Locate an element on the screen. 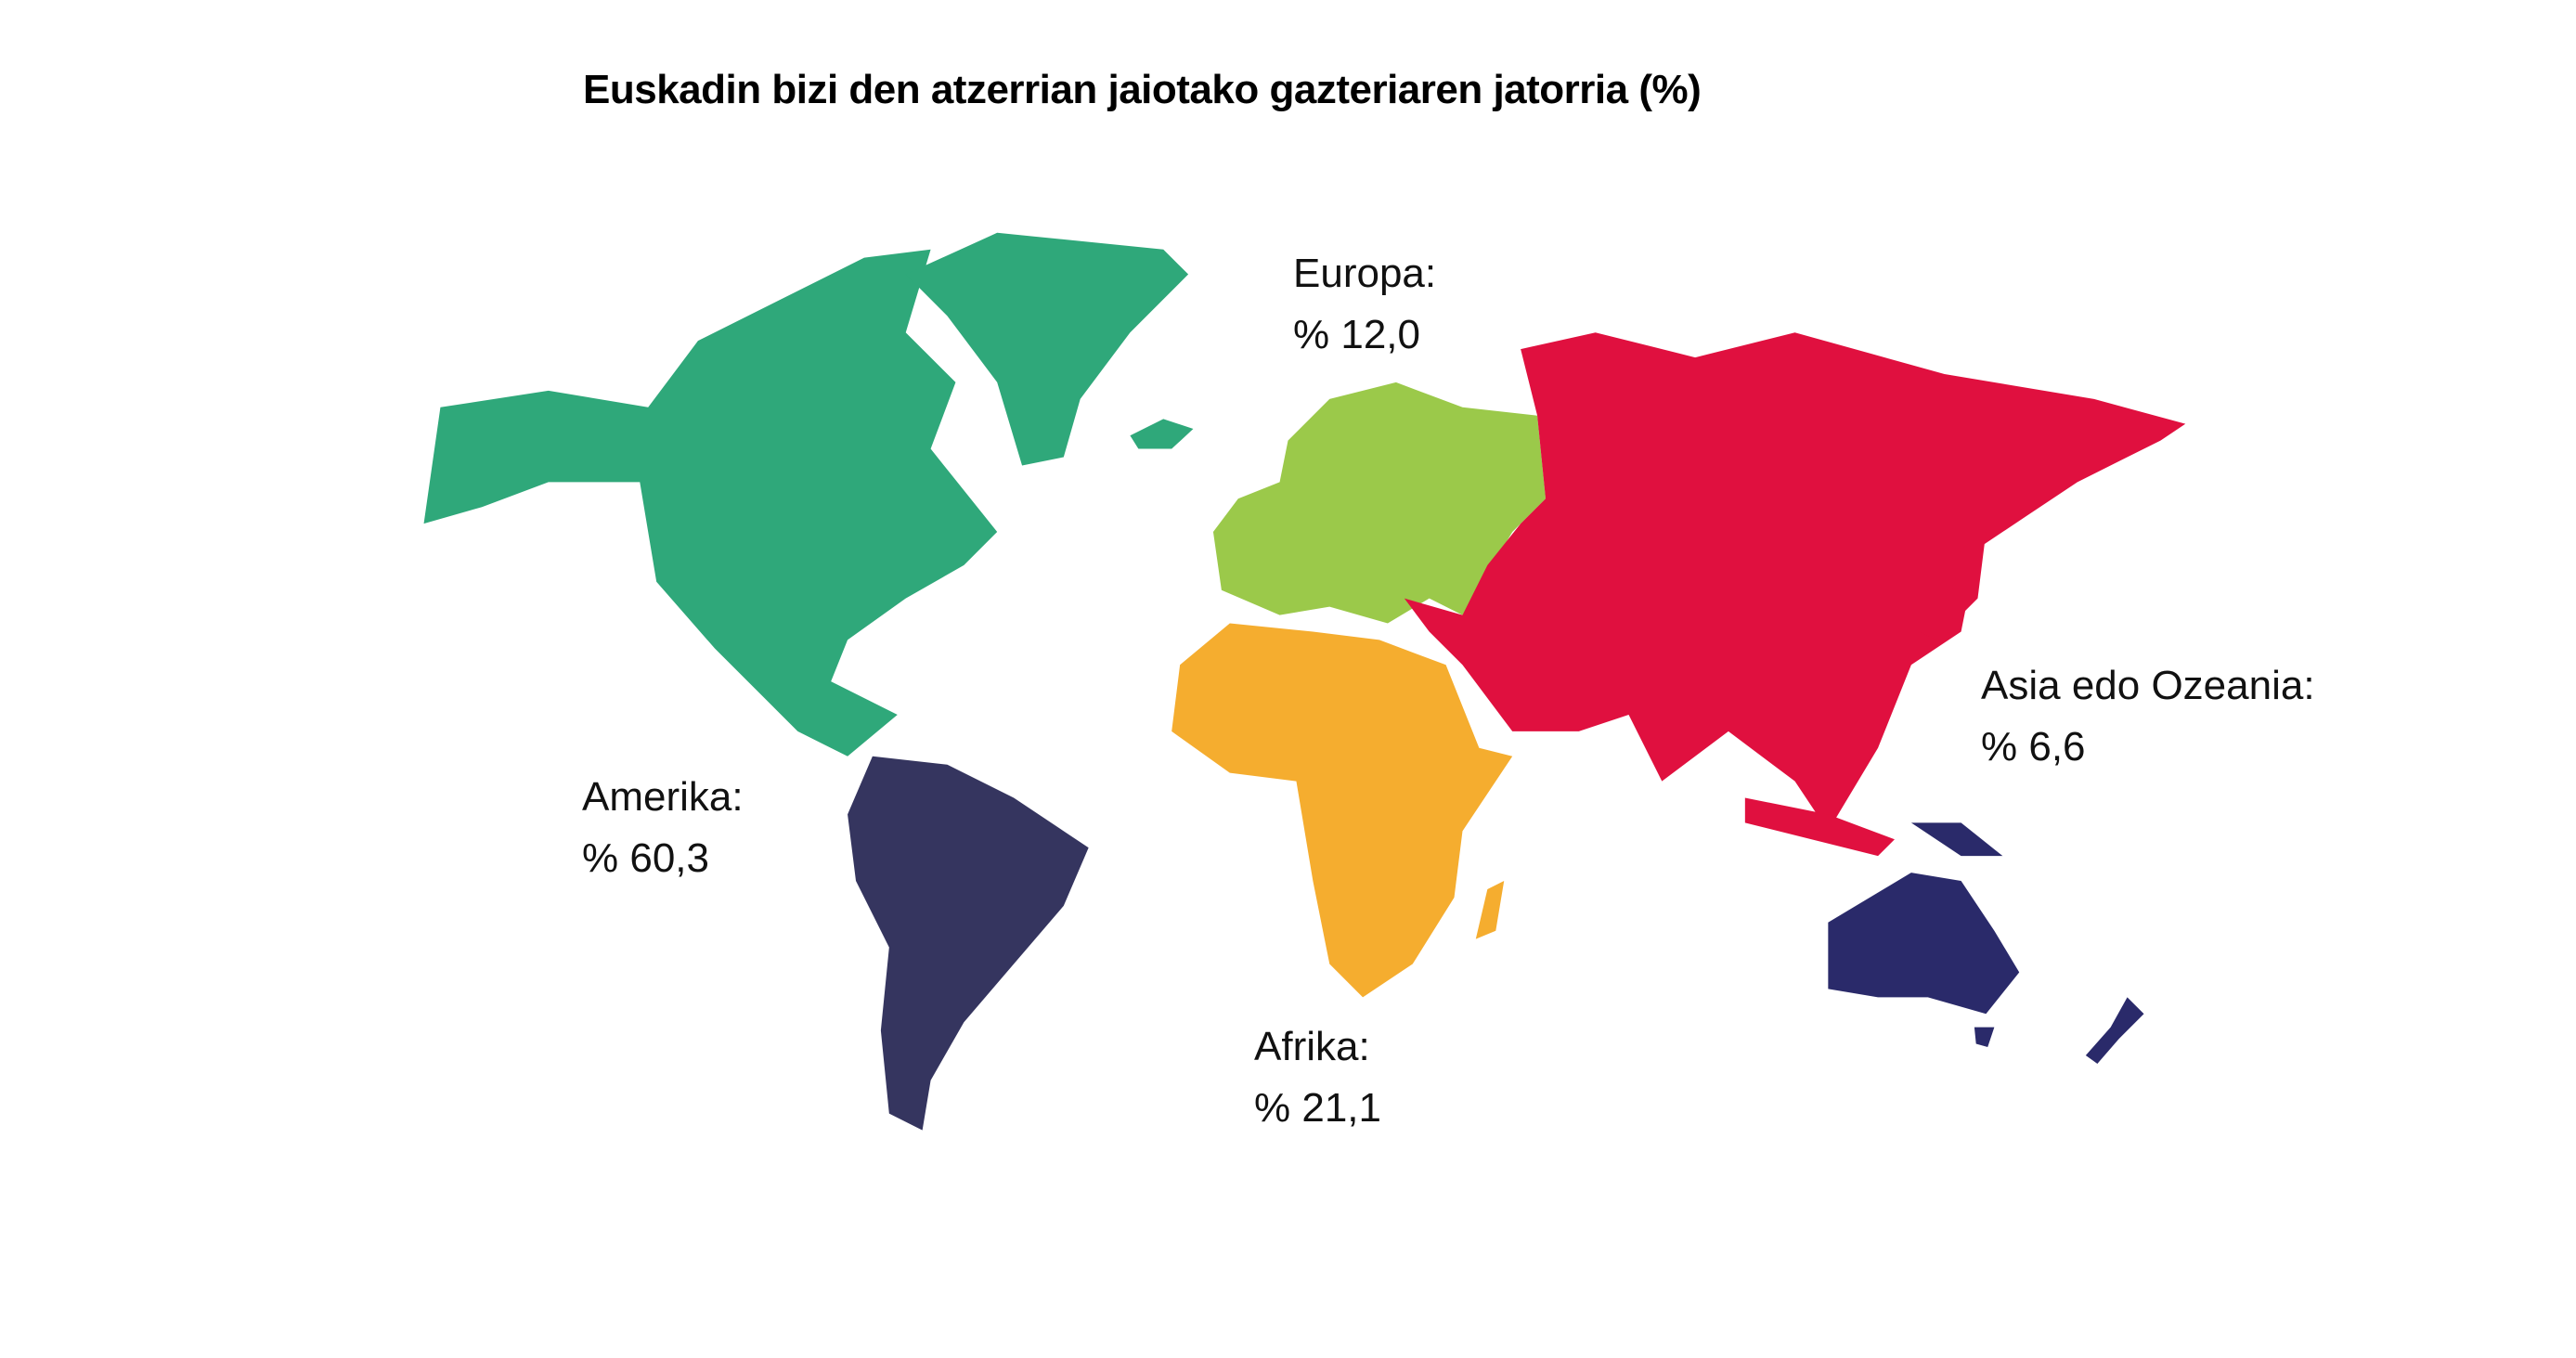  africa-shape is located at coordinates (1342, 810).